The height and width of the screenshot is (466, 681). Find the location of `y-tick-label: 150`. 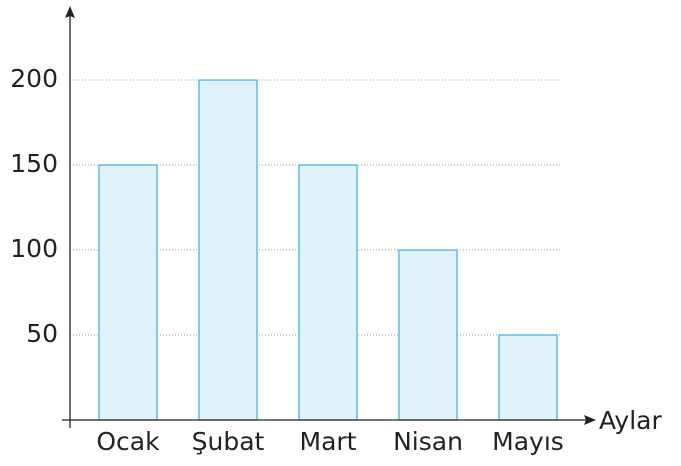

y-tick-label: 150 is located at coordinates (34, 163).